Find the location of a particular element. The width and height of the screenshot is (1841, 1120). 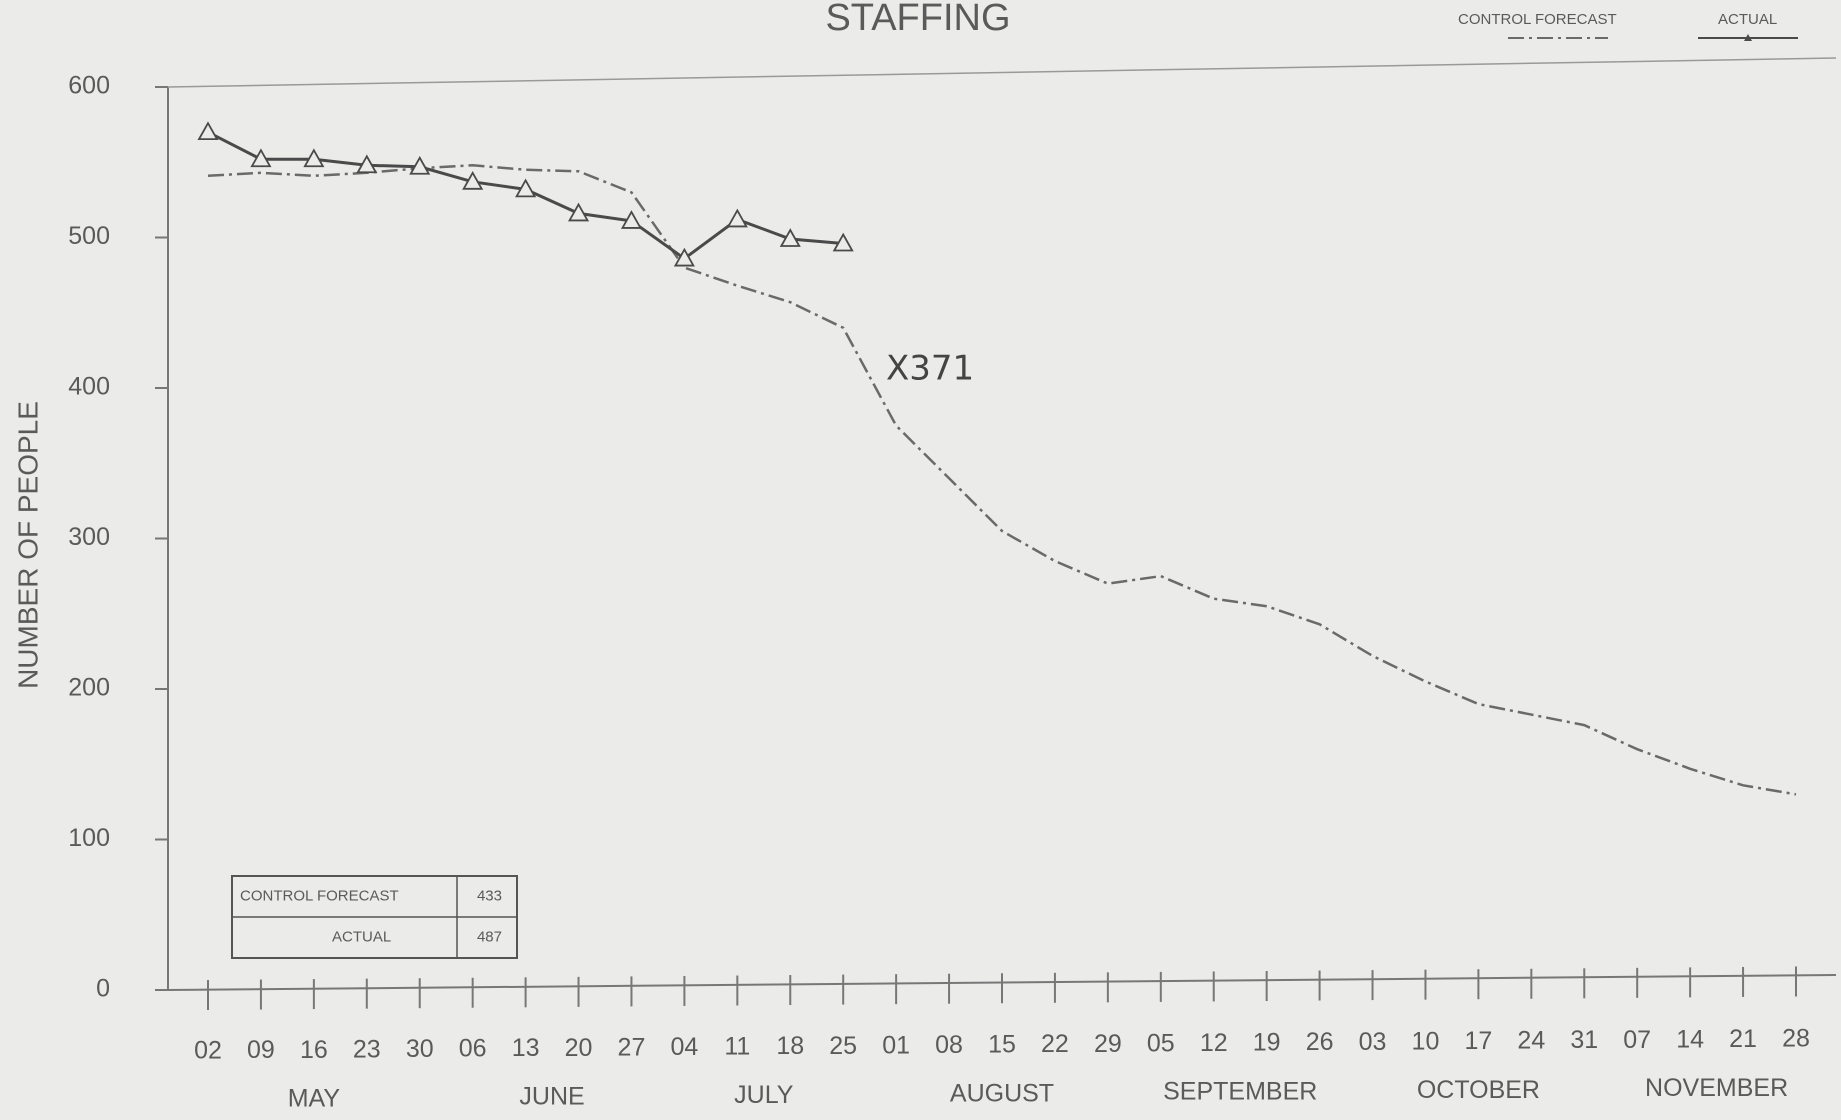

summary-label: CONTROL FORECAST is located at coordinates (319, 895).